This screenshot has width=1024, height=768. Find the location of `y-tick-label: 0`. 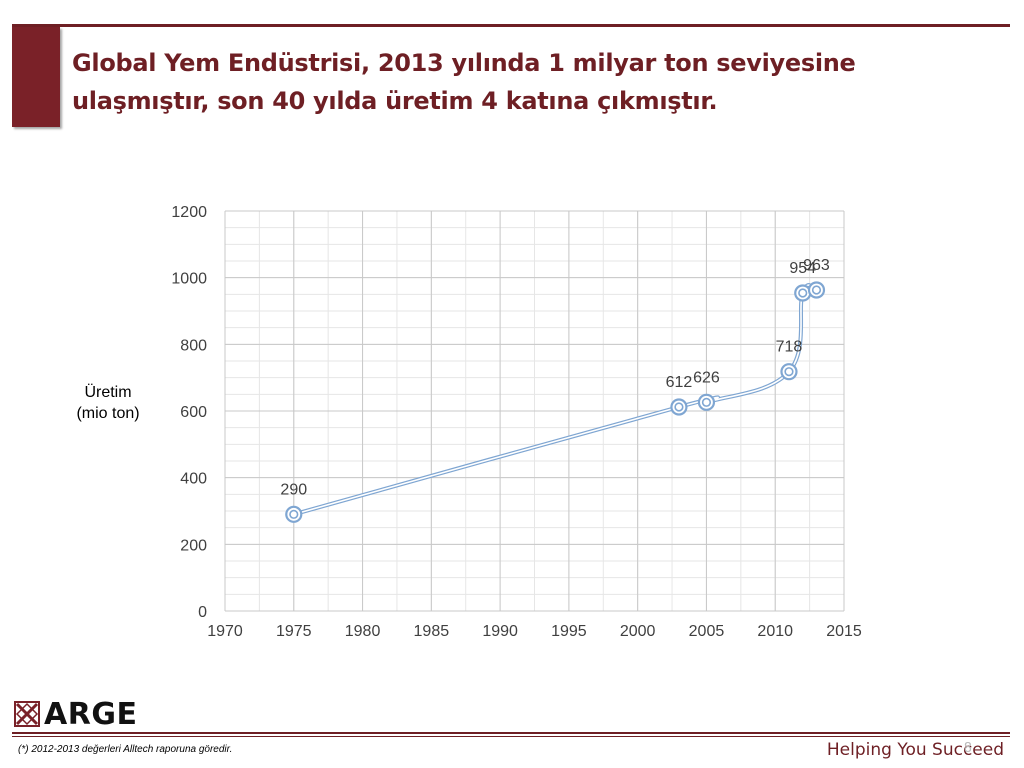

y-tick-label: 0 is located at coordinates (202, 612).